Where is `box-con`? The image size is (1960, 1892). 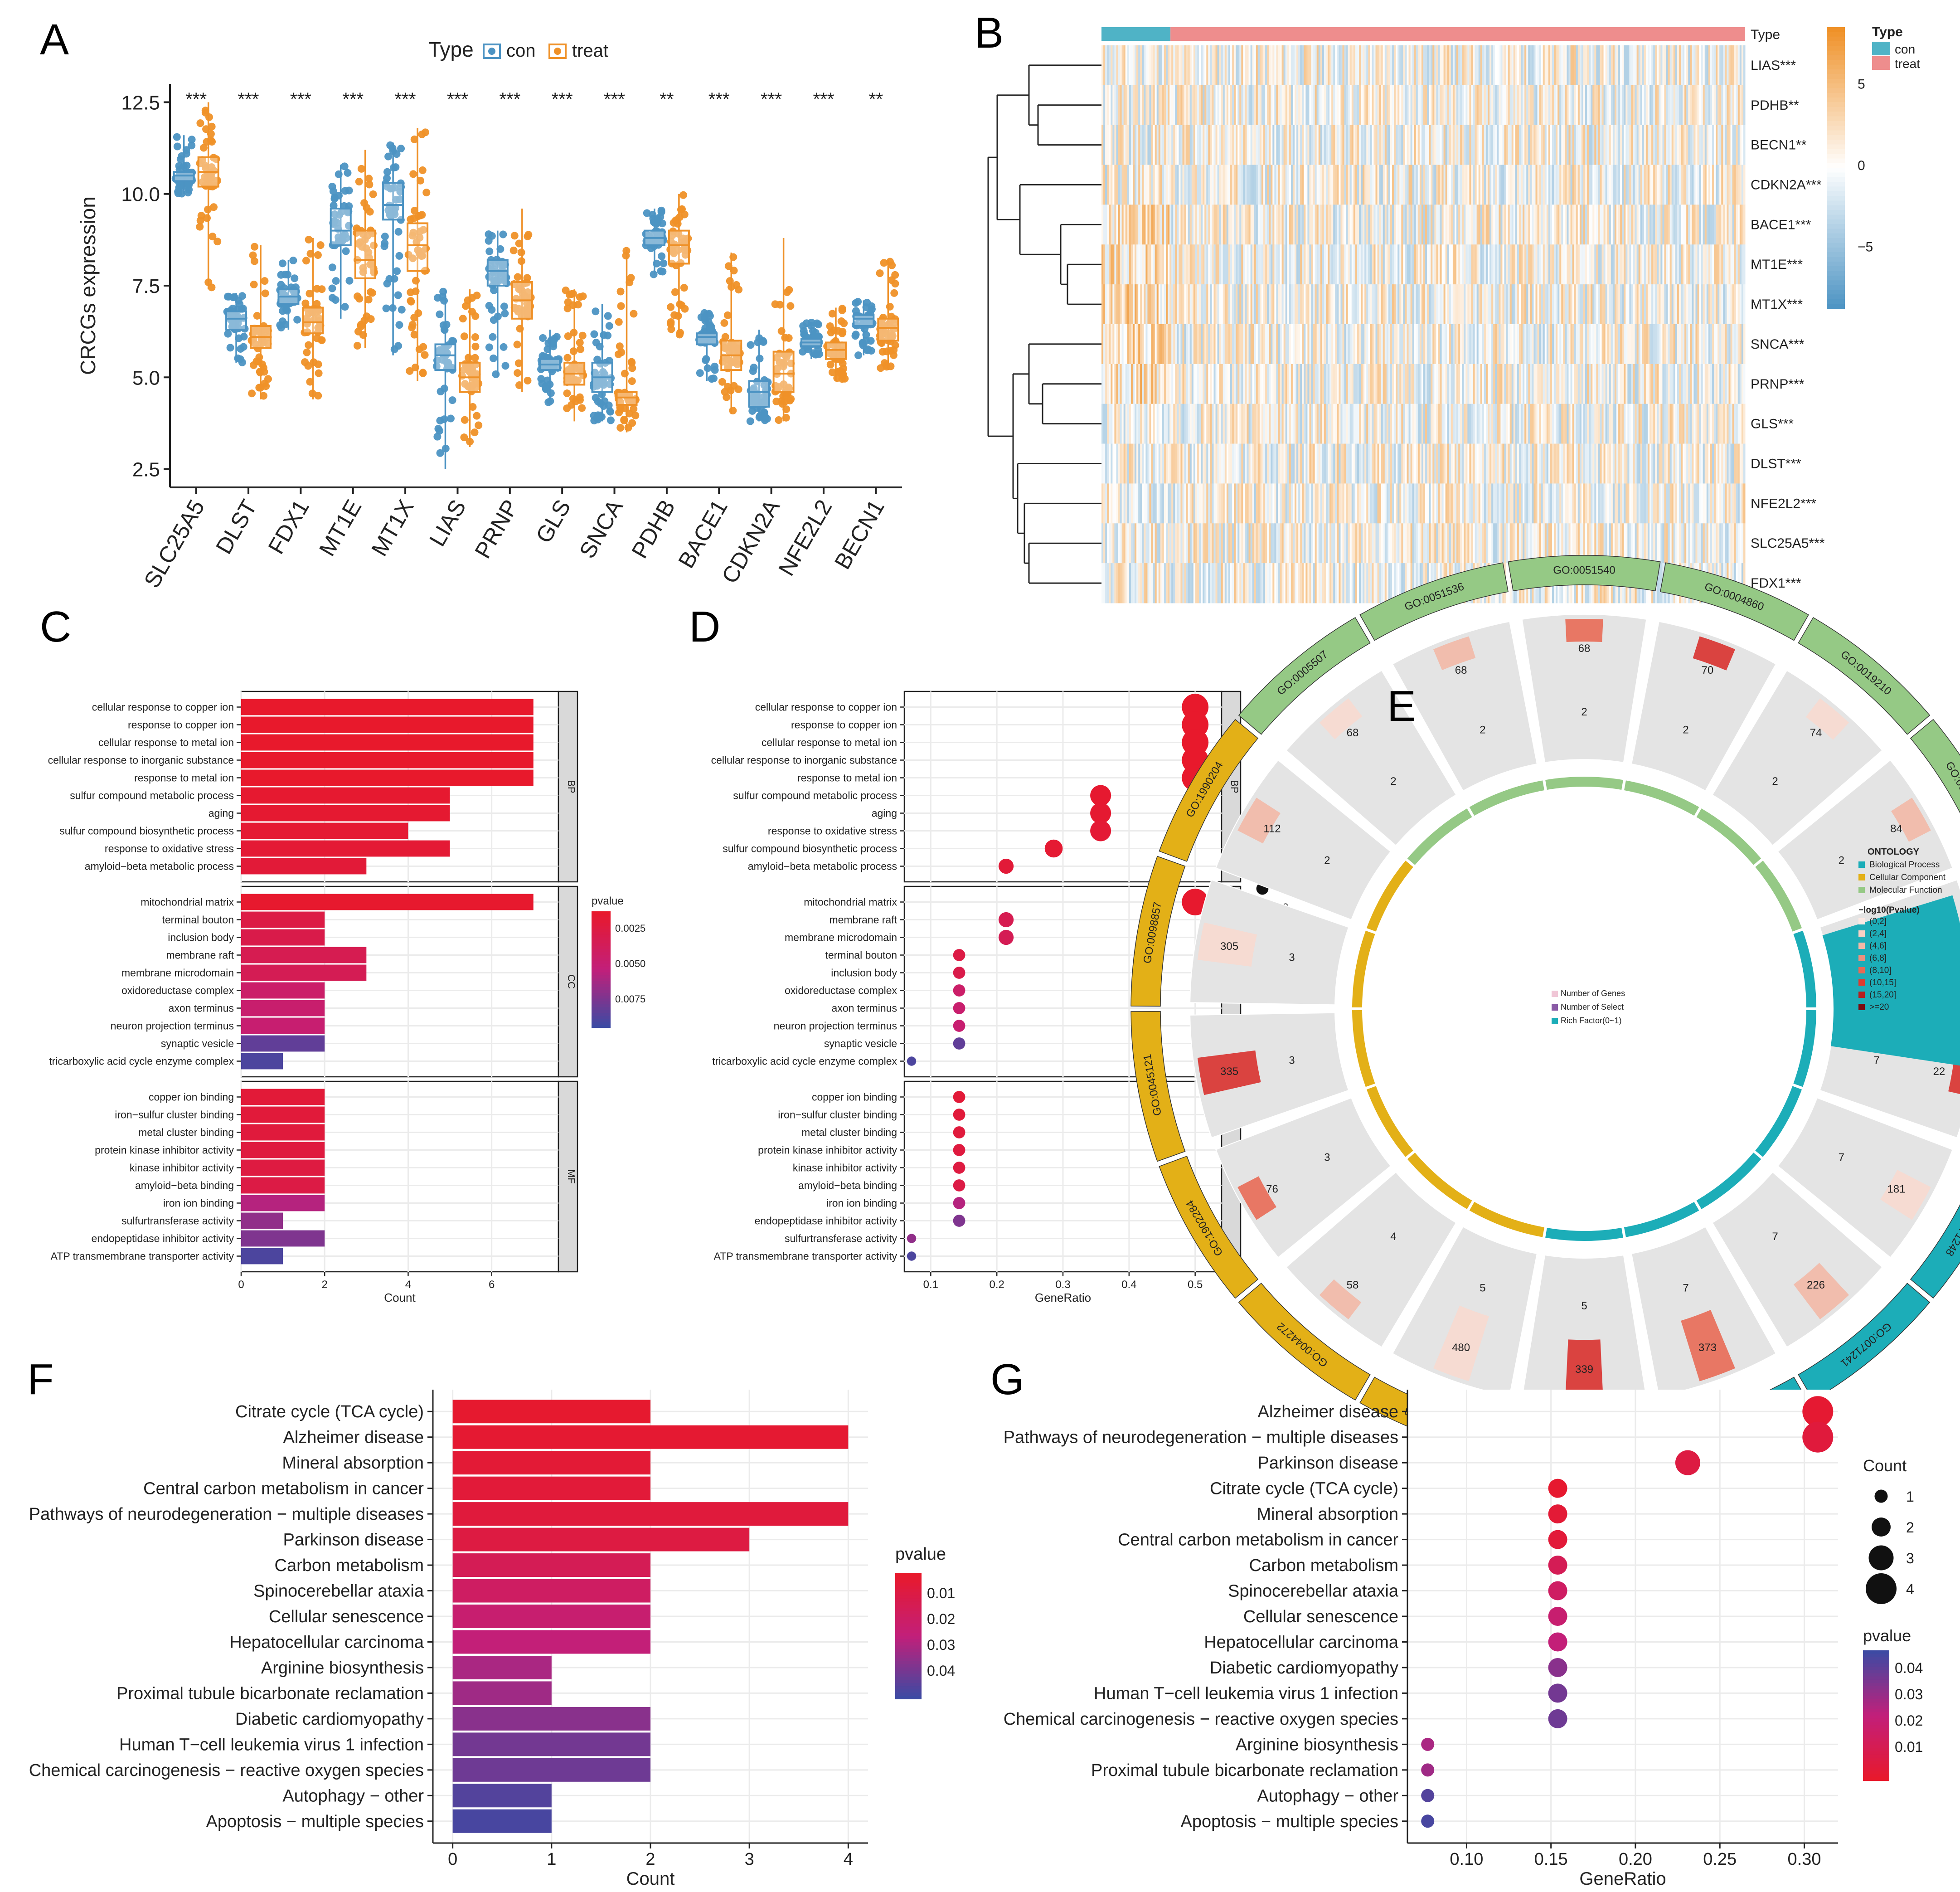
box-con is located at coordinates (236, 320).